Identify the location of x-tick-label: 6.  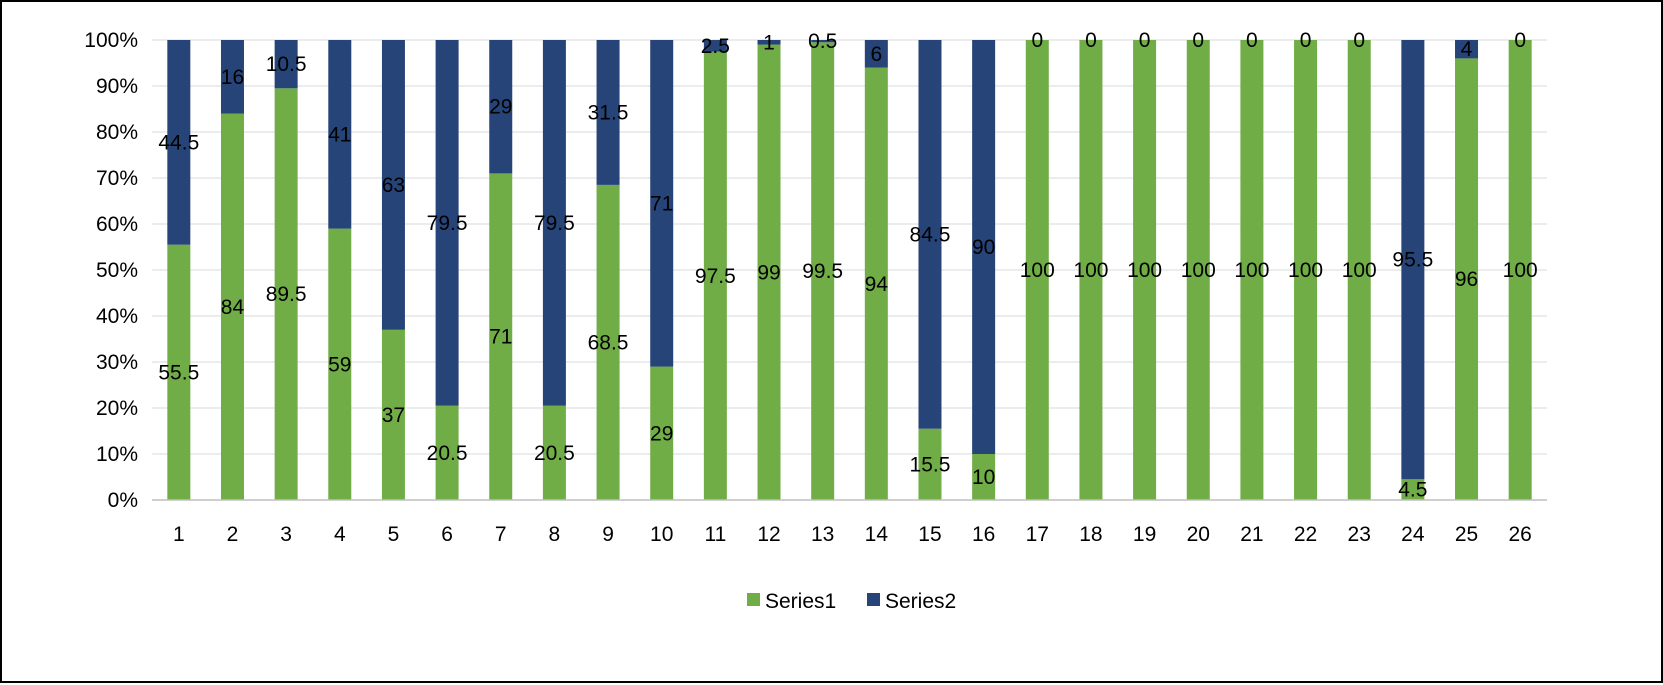
(447, 534).